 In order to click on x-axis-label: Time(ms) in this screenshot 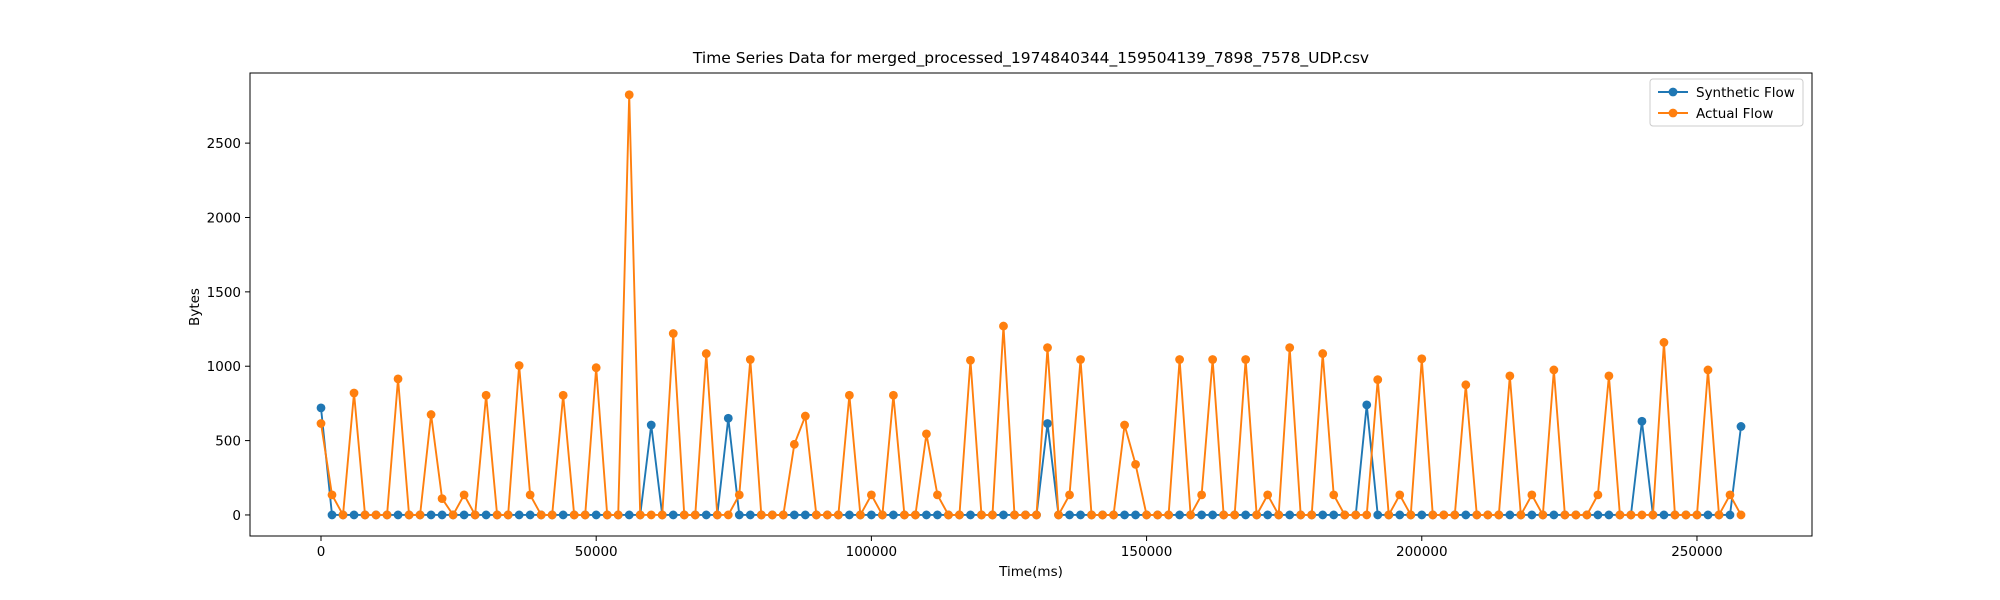, I will do `click(1030, 572)`.